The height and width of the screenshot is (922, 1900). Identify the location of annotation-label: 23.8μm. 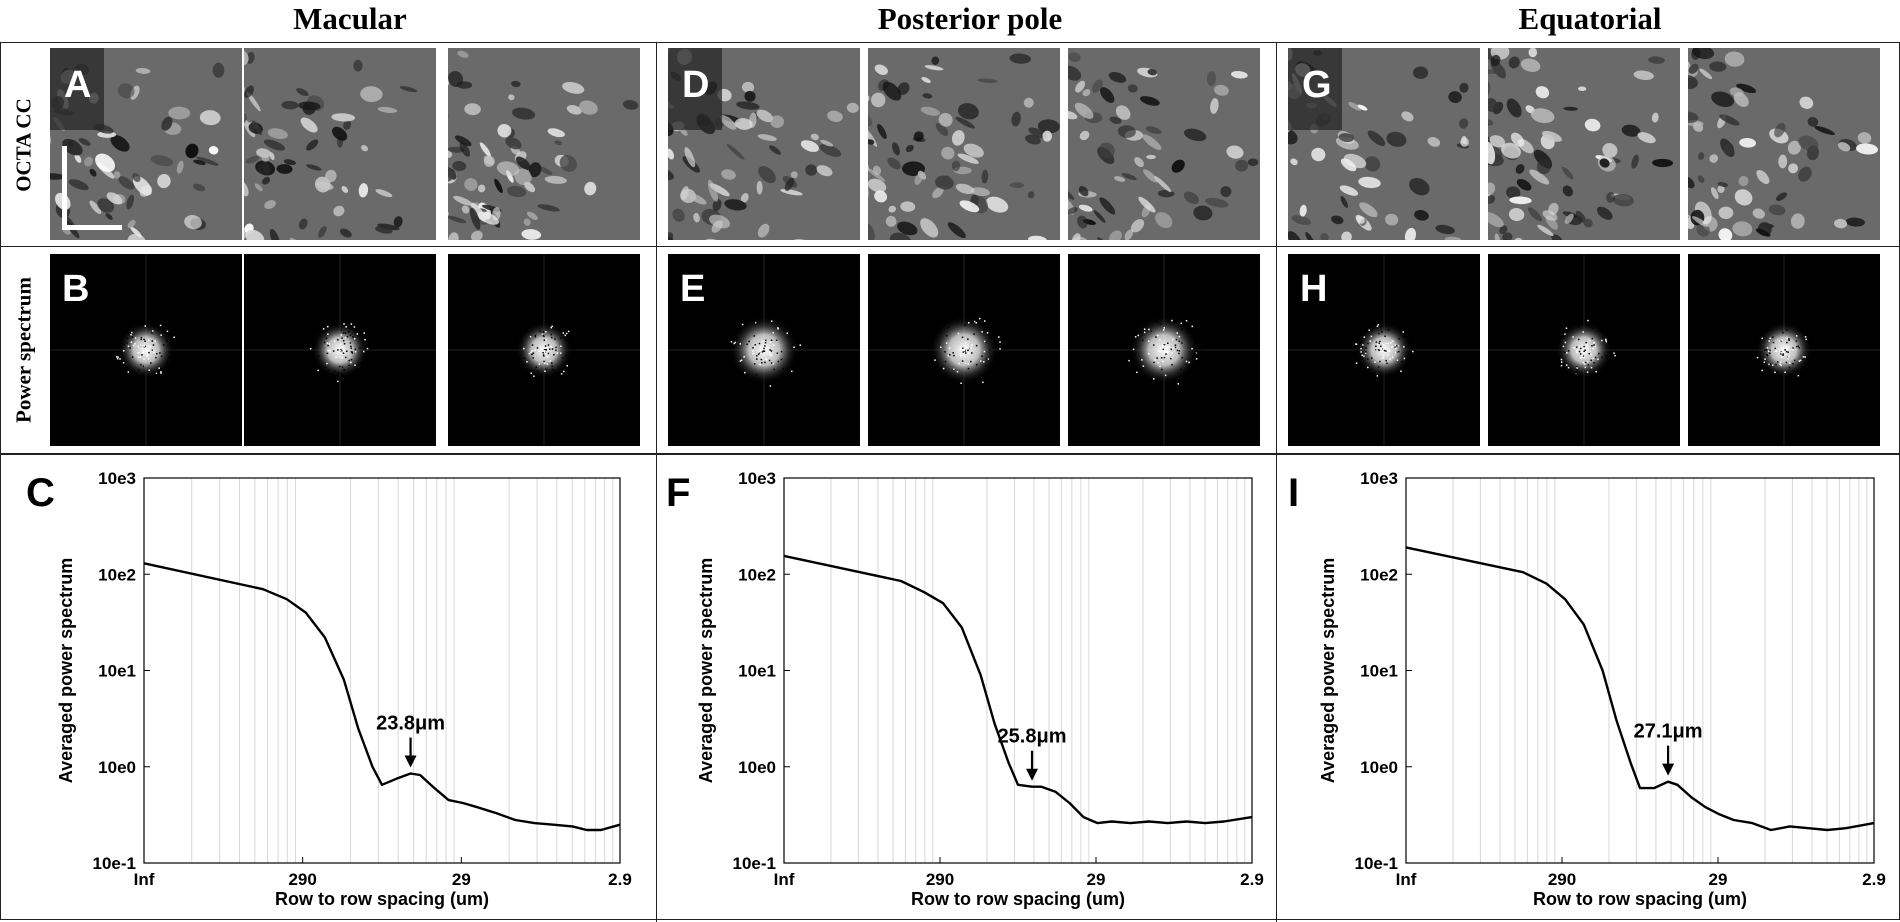
(410, 724).